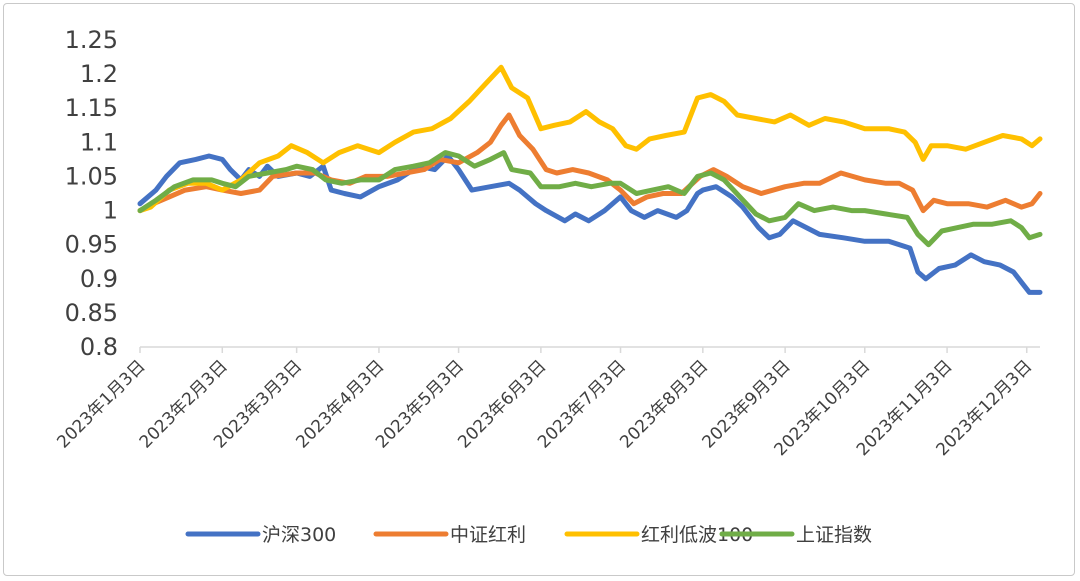 This screenshot has height=581, width=1080. I want to click on y-tick-label: 1.15, so click(91, 108).